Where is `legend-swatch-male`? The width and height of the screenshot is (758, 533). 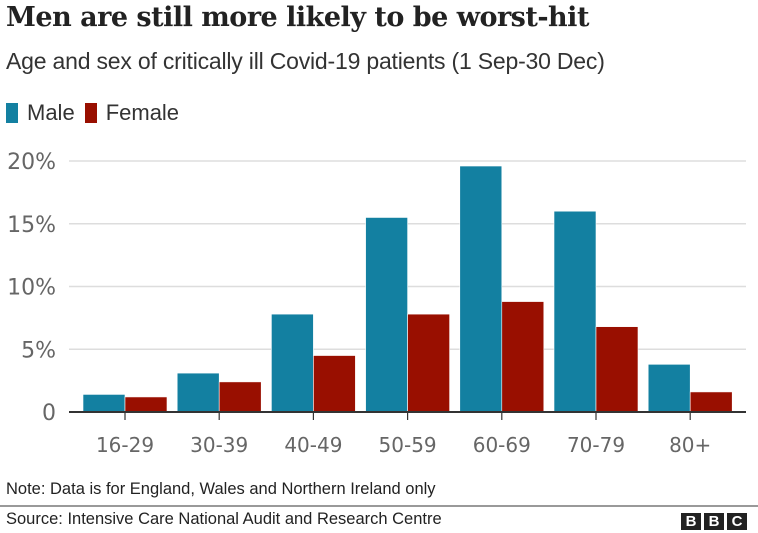 legend-swatch-male is located at coordinates (12, 113).